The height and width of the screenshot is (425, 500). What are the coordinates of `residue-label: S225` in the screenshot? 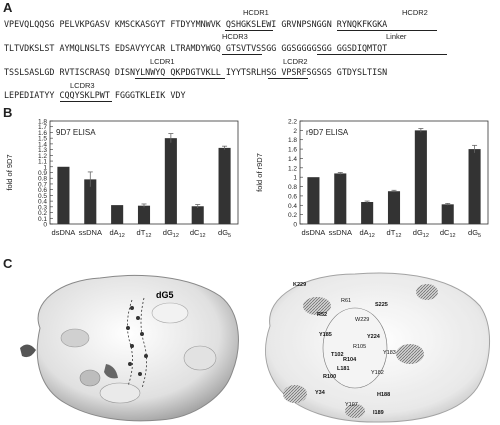 It's located at (381, 305).